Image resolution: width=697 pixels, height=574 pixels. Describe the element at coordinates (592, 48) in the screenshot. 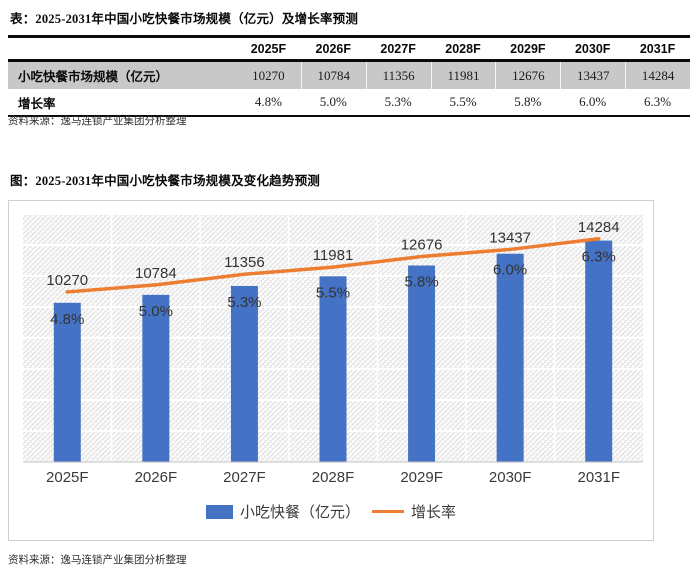

I see `table-column-header: 2030F` at that location.